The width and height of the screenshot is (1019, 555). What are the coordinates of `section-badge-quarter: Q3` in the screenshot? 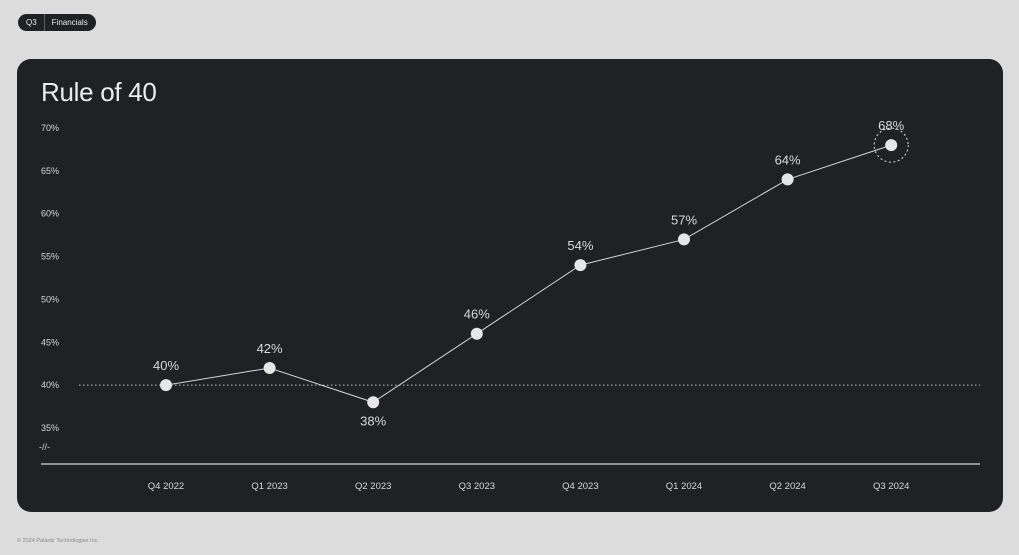 It's located at (31, 22).